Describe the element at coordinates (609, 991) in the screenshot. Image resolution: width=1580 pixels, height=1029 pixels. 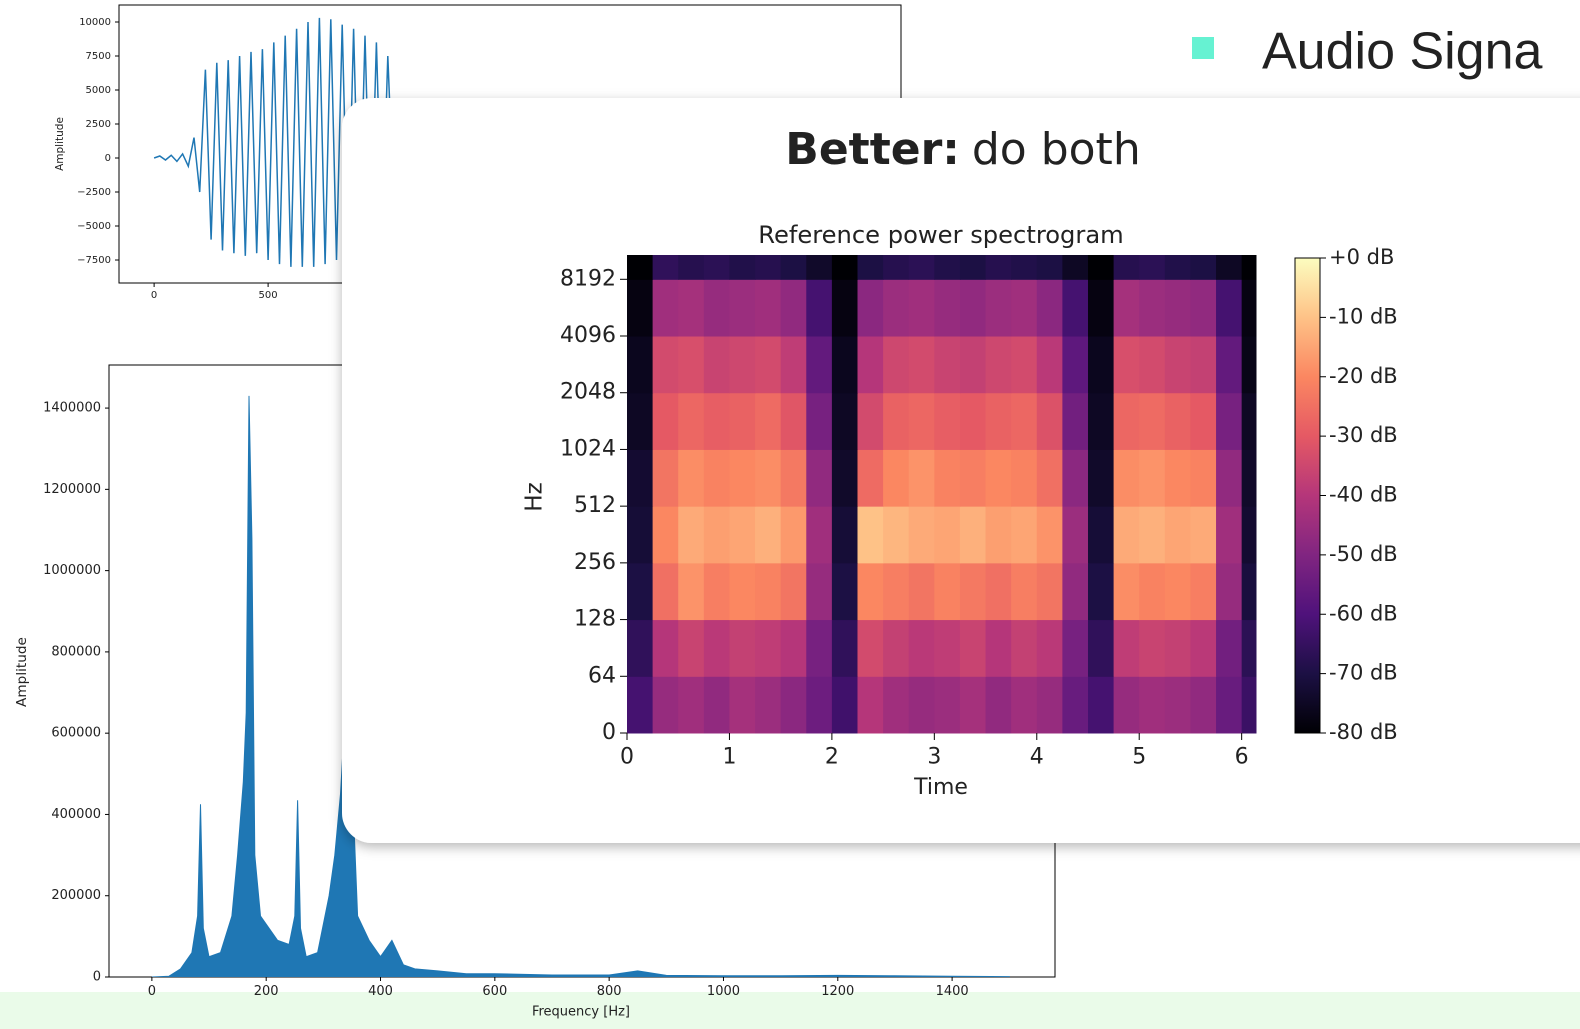
I see `x-tick-label: 800` at that location.